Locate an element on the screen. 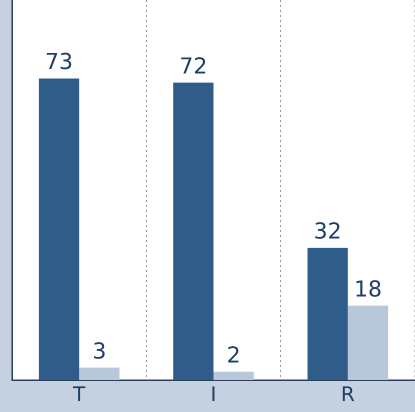 The image size is (415, 412). data-label: 73 is located at coordinates (59, 63).